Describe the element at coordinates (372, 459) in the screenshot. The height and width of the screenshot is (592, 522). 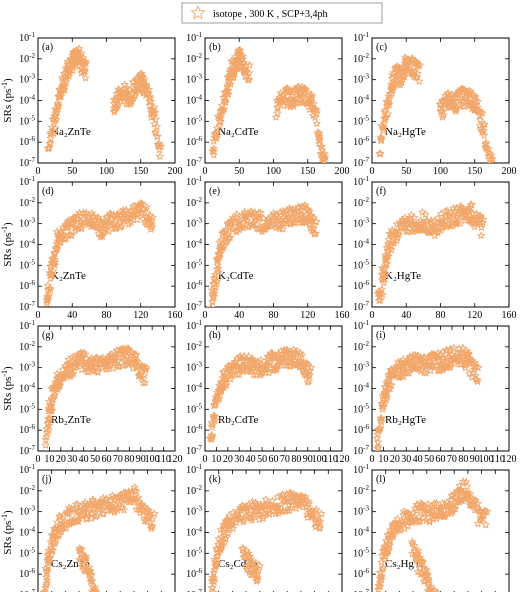
I see `x-tick-label: 0` at that location.